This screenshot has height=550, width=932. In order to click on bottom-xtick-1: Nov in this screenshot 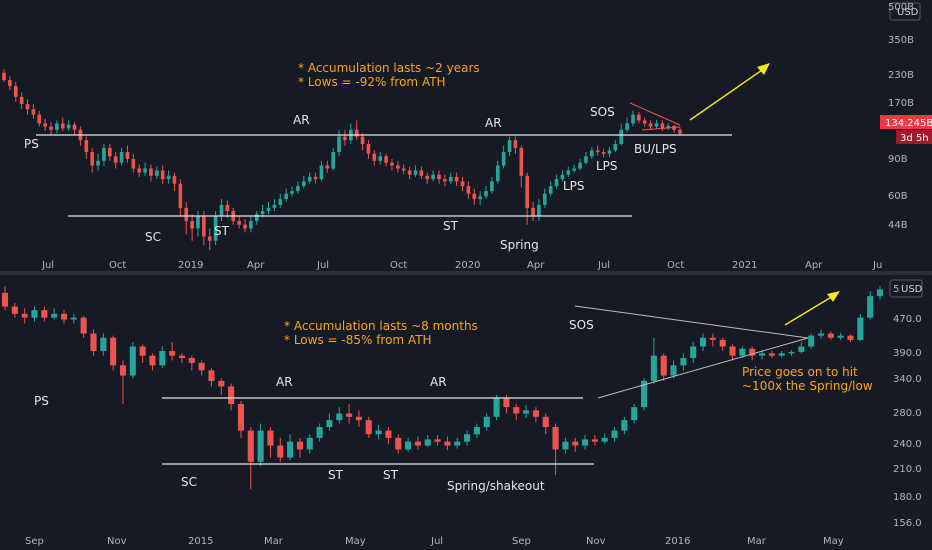, I will do `click(117, 541)`.